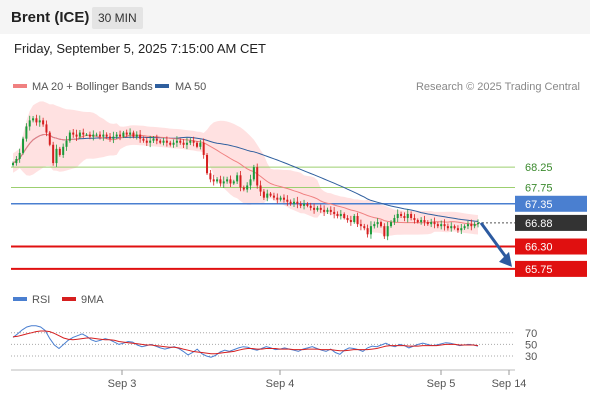  I want to click on rsi-lines, so click(245, 341).